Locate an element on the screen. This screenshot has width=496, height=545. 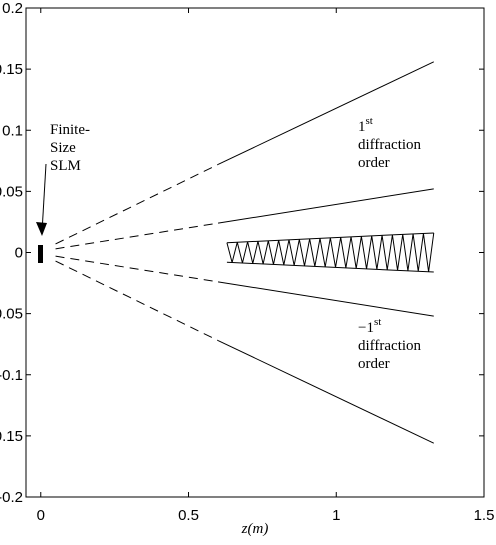
y-tick-label: 0.2 is located at coordinates (12, 8).